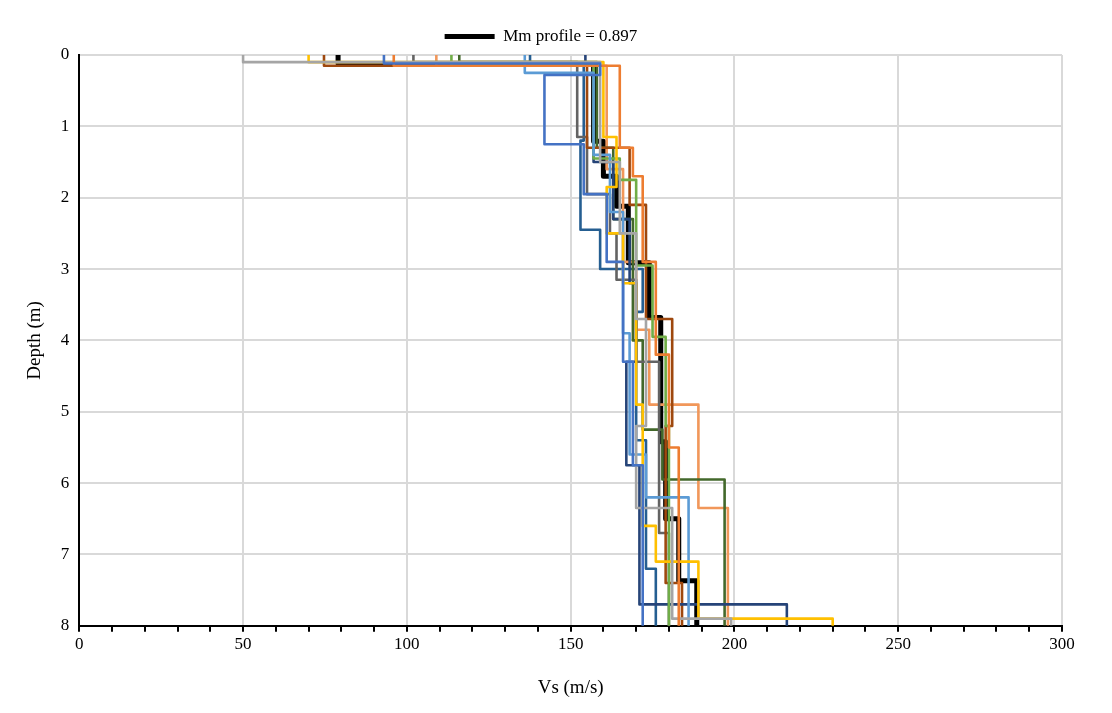 The height and width of the screenshot is (713, 1112). I want to click on y-tick-label: 7, so click(65, 553).